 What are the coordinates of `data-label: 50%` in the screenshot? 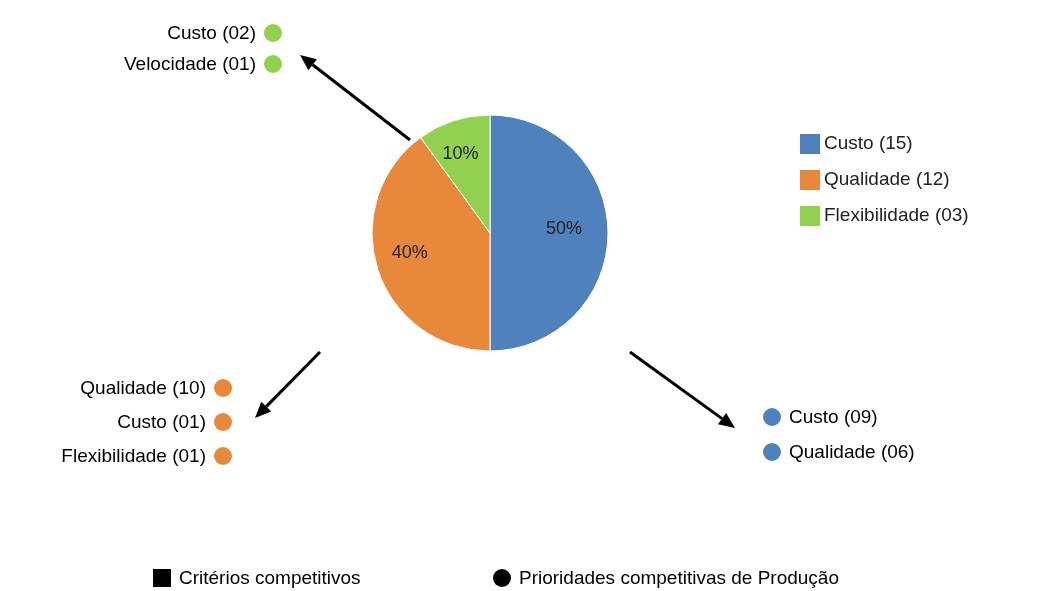 It's located at (564, 228).